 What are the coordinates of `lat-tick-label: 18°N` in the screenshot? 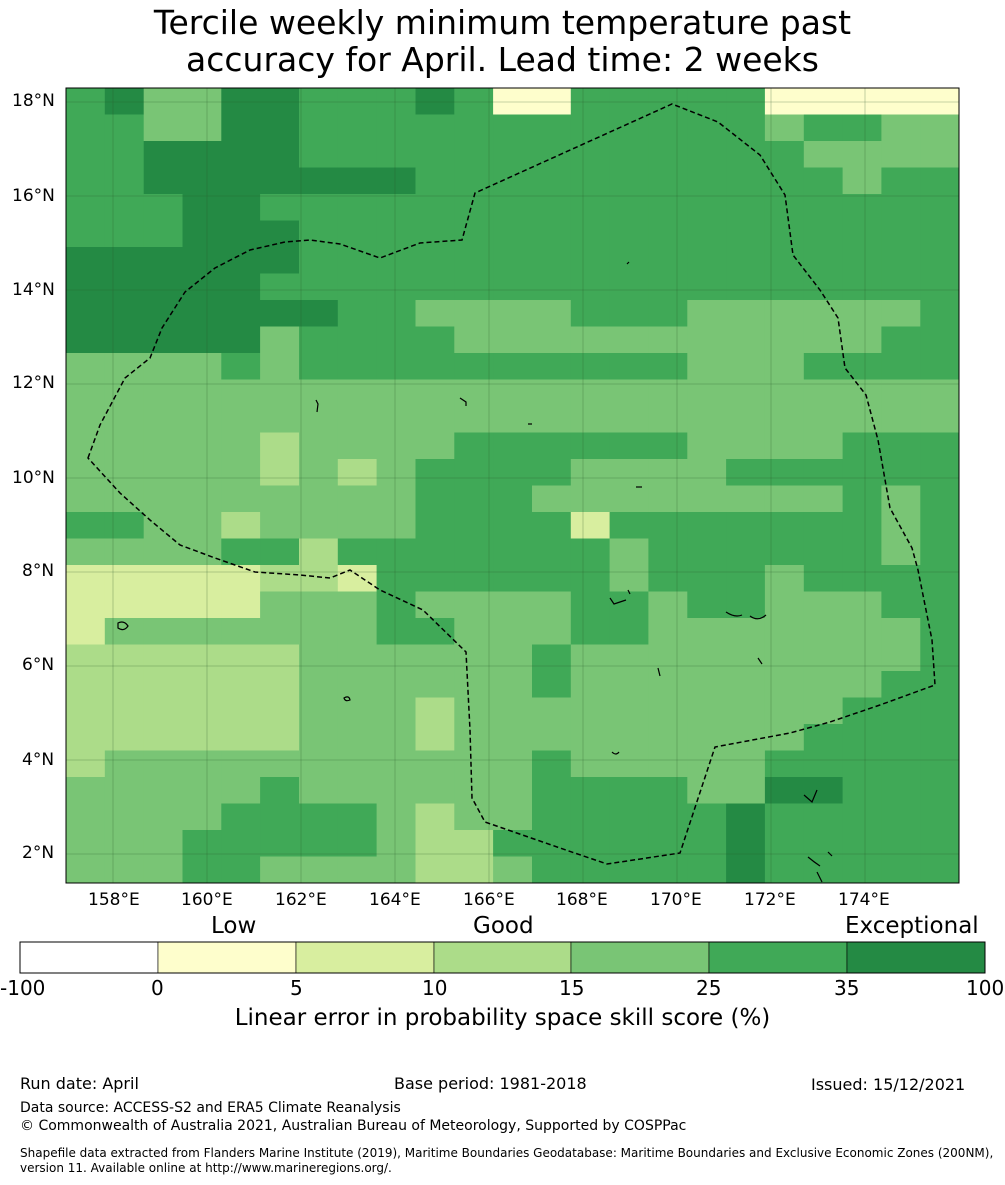 It's located at (33, 101).